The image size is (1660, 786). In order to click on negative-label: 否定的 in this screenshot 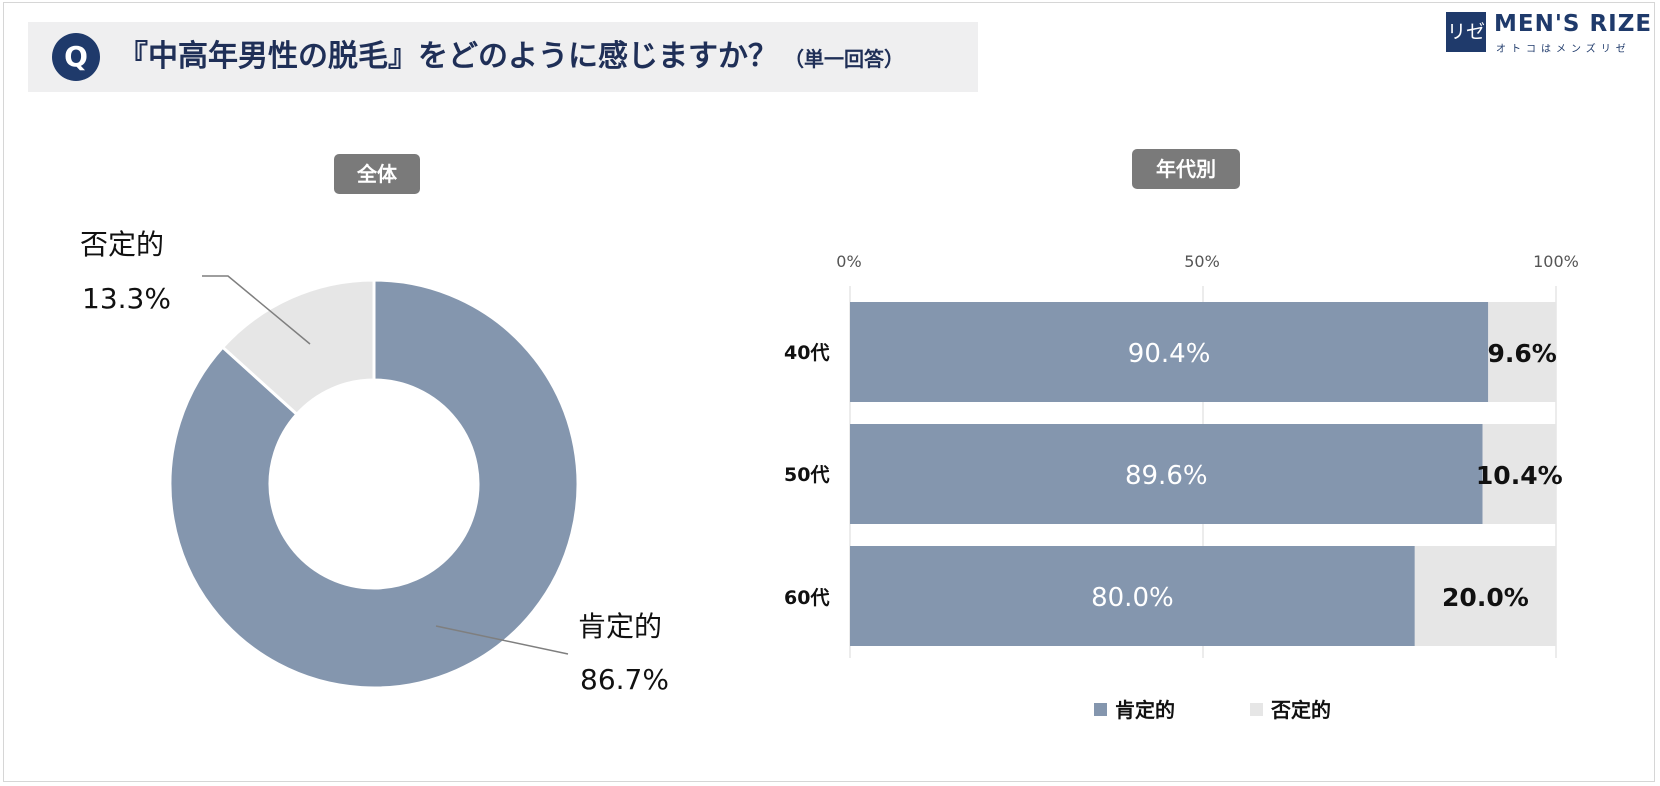, I will do `click(122, 244)`.